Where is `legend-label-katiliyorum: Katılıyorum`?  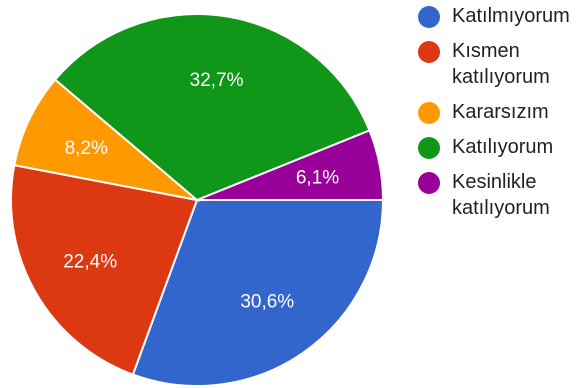
legend-label-katiliyorum: Katılıyorum is located at coordinates (503, 147).